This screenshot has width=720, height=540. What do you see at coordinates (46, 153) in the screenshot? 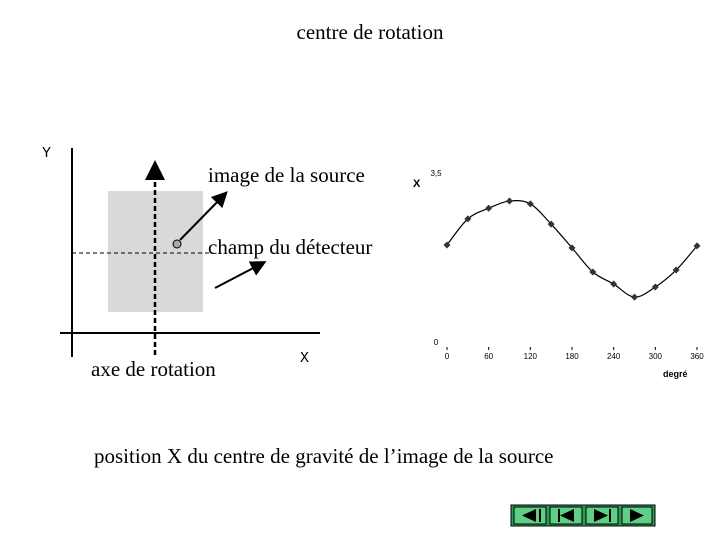
I see `y-axis-label: Y` at bounding box center [46, 153].